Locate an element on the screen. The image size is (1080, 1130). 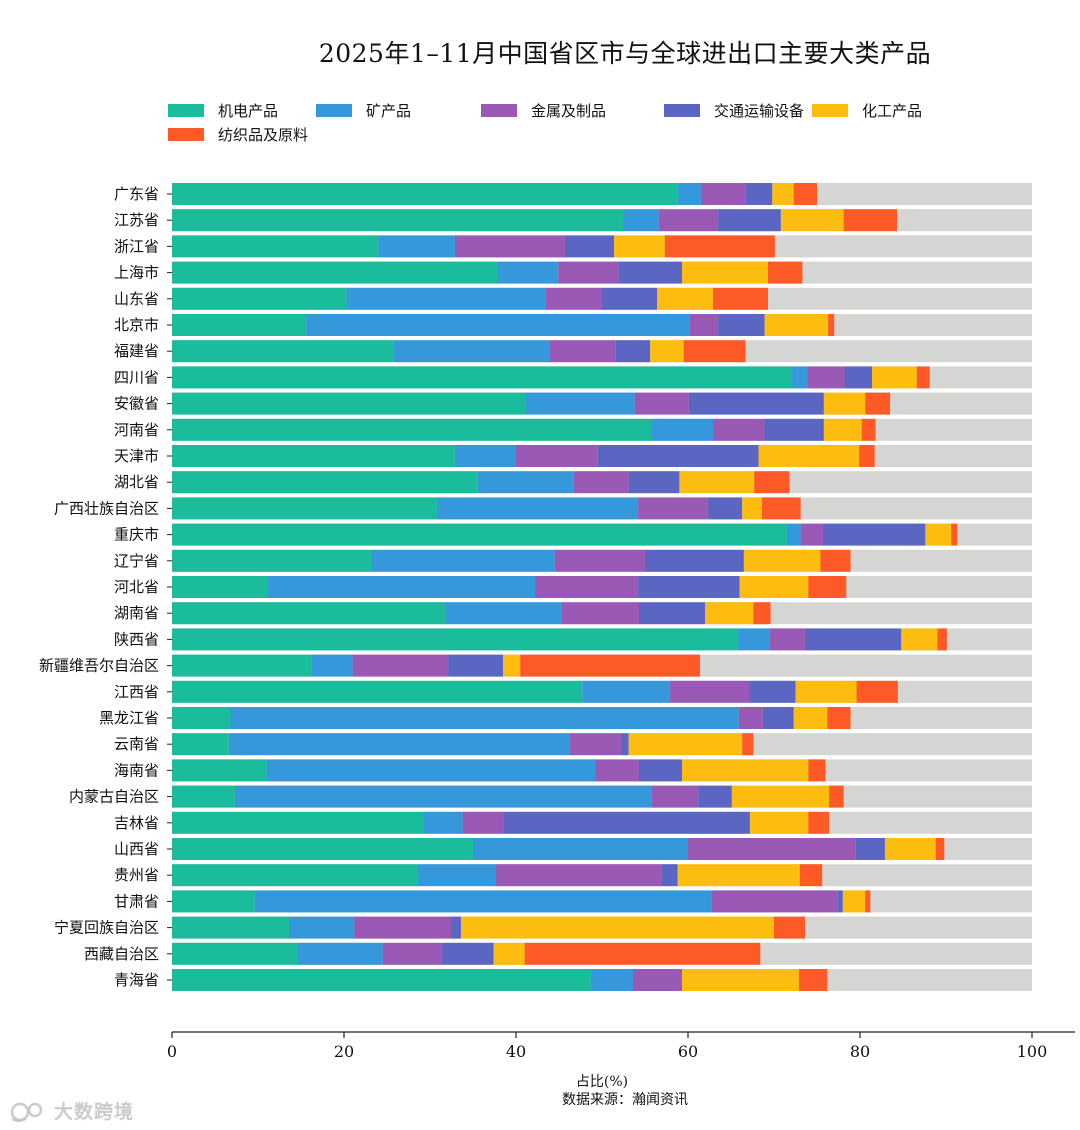
y-tick-label: 宁夏回族自治区 is located at coordinates (106, 928).